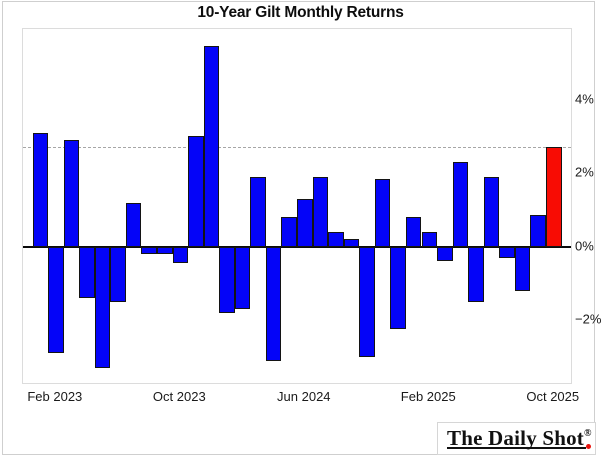 The width and height of the screenshot is (601, 460). What do you see at coordinates (584, 172) in the screenshot?
I see `y-tick-label: 2%` at bounding box center [584, 172].